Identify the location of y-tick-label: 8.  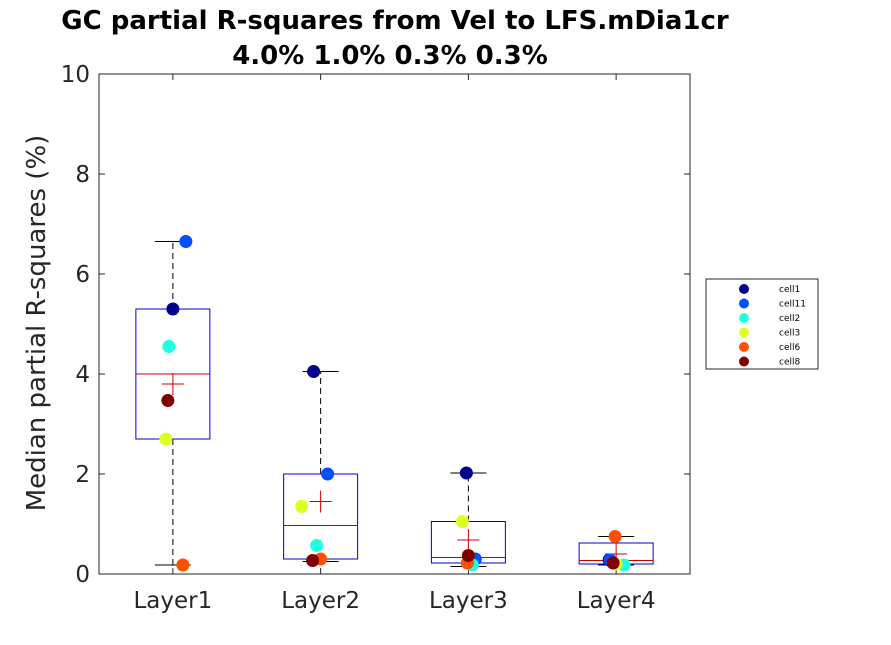
(82, 175).